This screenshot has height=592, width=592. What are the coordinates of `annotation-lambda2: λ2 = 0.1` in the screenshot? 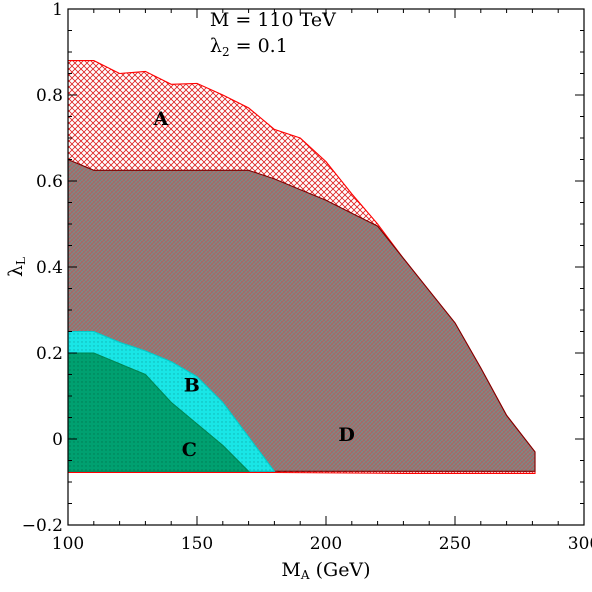 It's located at (249, 47).